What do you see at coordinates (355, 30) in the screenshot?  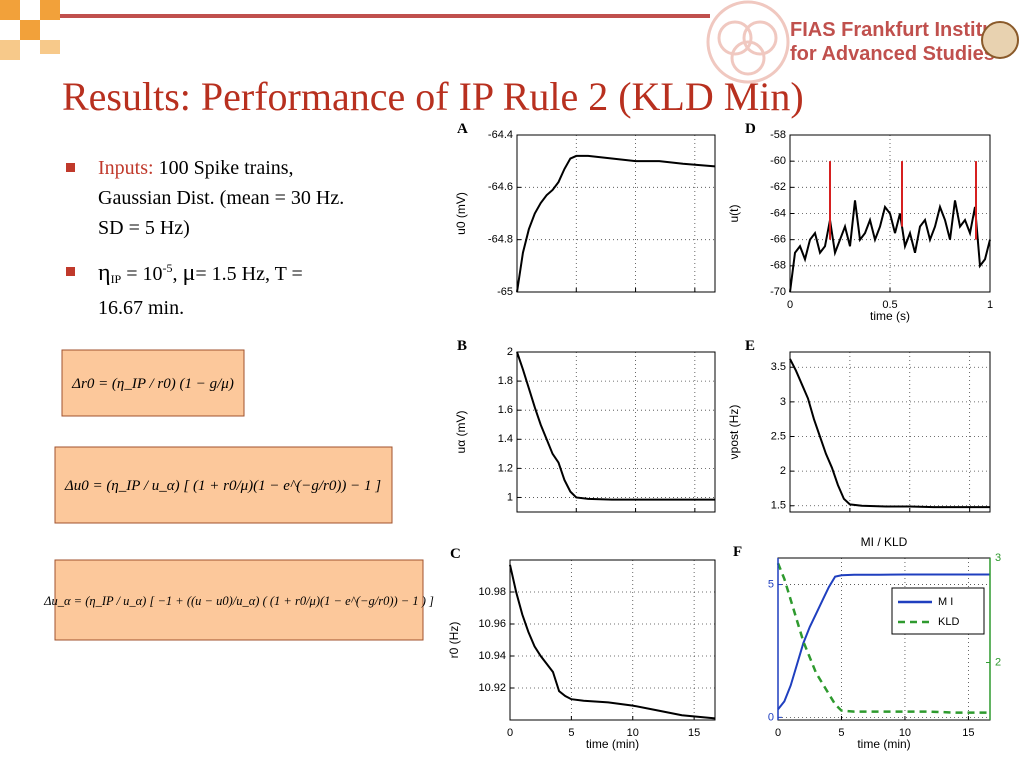 I see `decoration` at bounding box center [355, 30].